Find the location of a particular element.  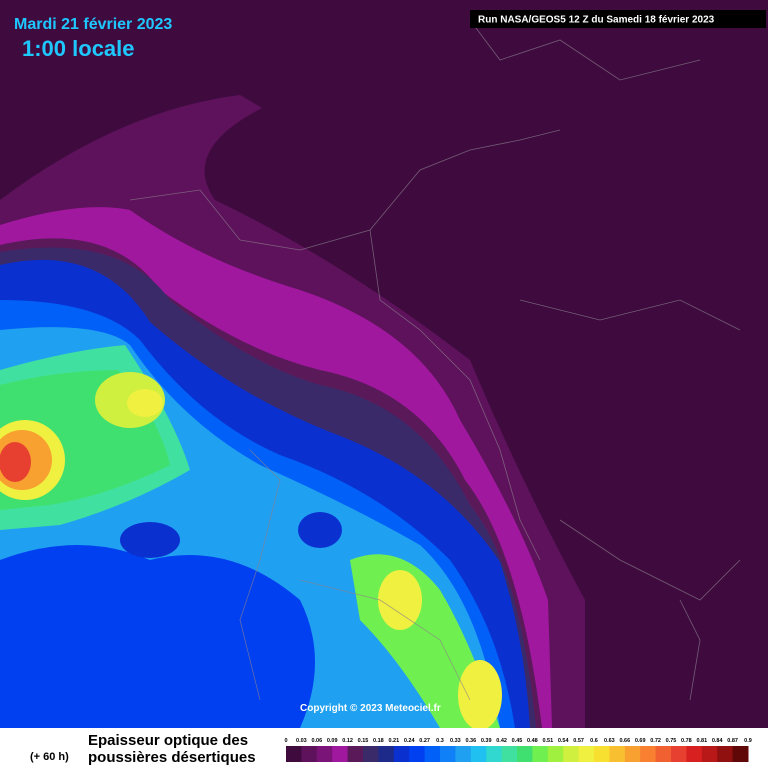

legend-title: Epaisseur optique des is located at coordinates (168, 740).